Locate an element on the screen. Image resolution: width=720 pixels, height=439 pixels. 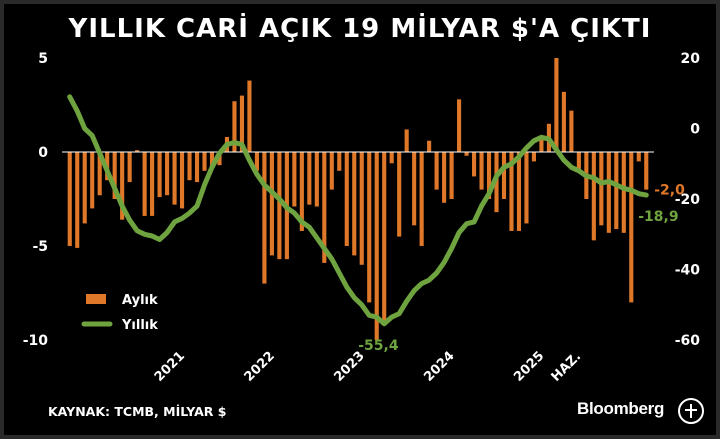
legend-label-monthly: Aylık is located at coordinates (140, 300).